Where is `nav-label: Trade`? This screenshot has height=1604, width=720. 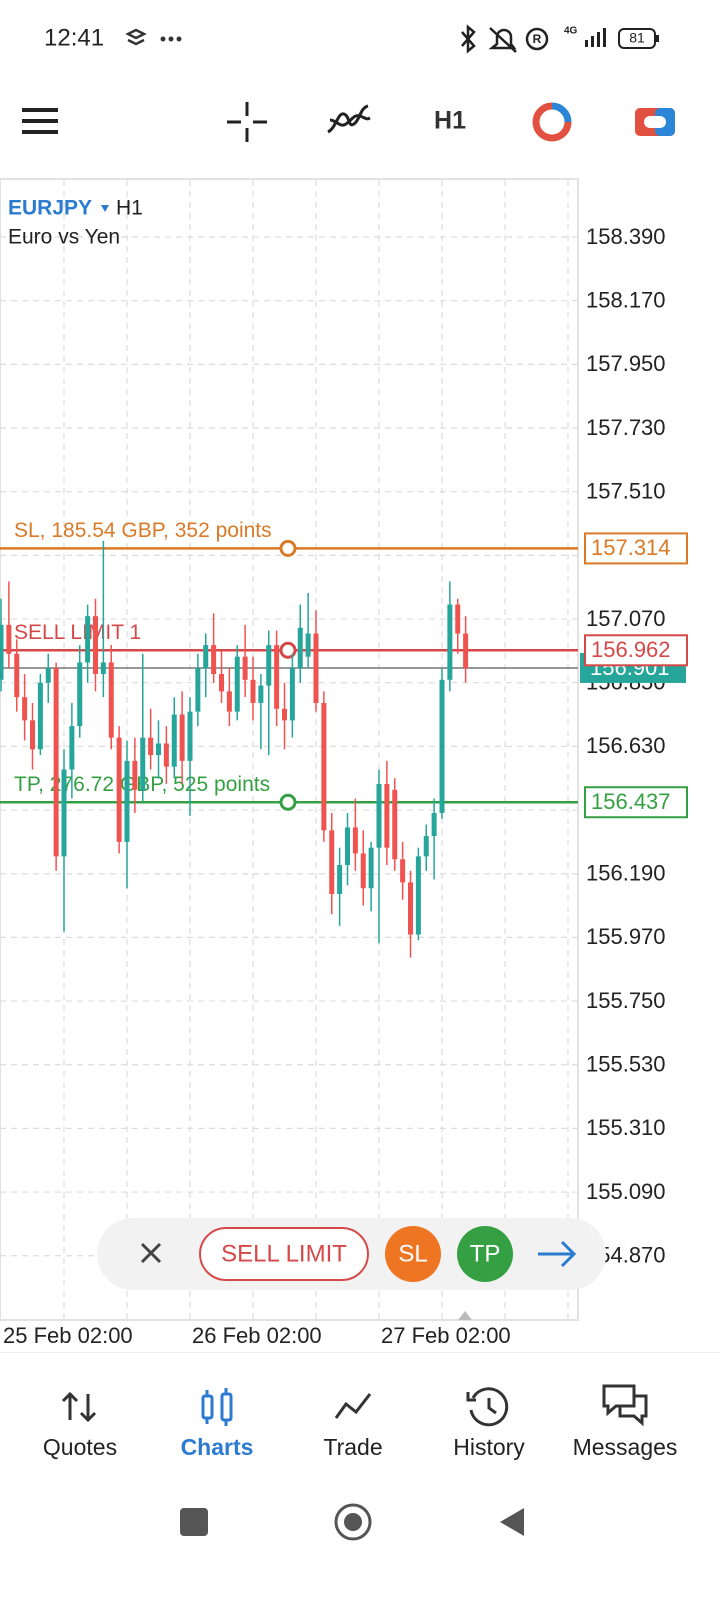
nav-label: Trade is located at coordinates (352, 1447).